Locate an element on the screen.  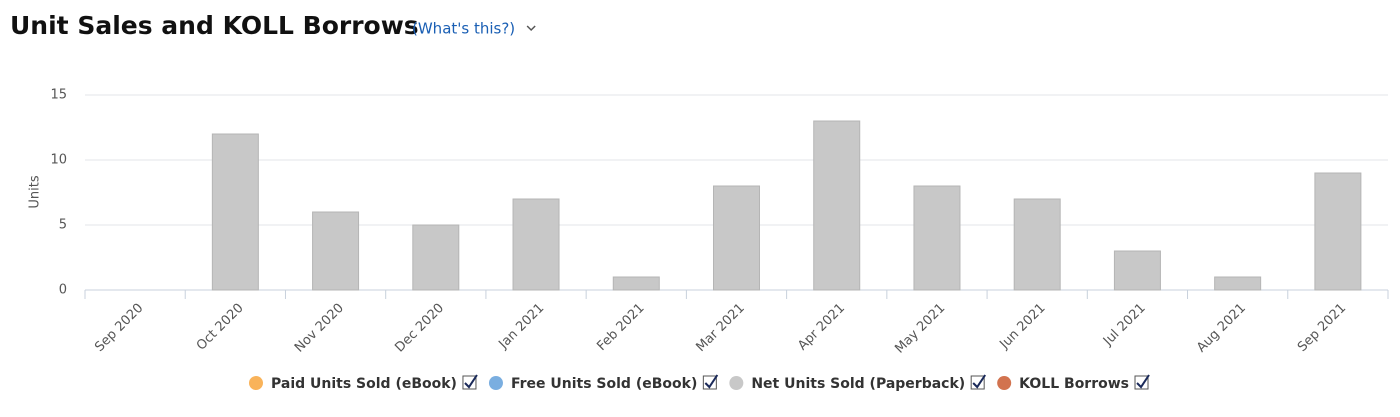
legend-label: Paid Units Sold (eBook) is located at coordinates (364, 384).